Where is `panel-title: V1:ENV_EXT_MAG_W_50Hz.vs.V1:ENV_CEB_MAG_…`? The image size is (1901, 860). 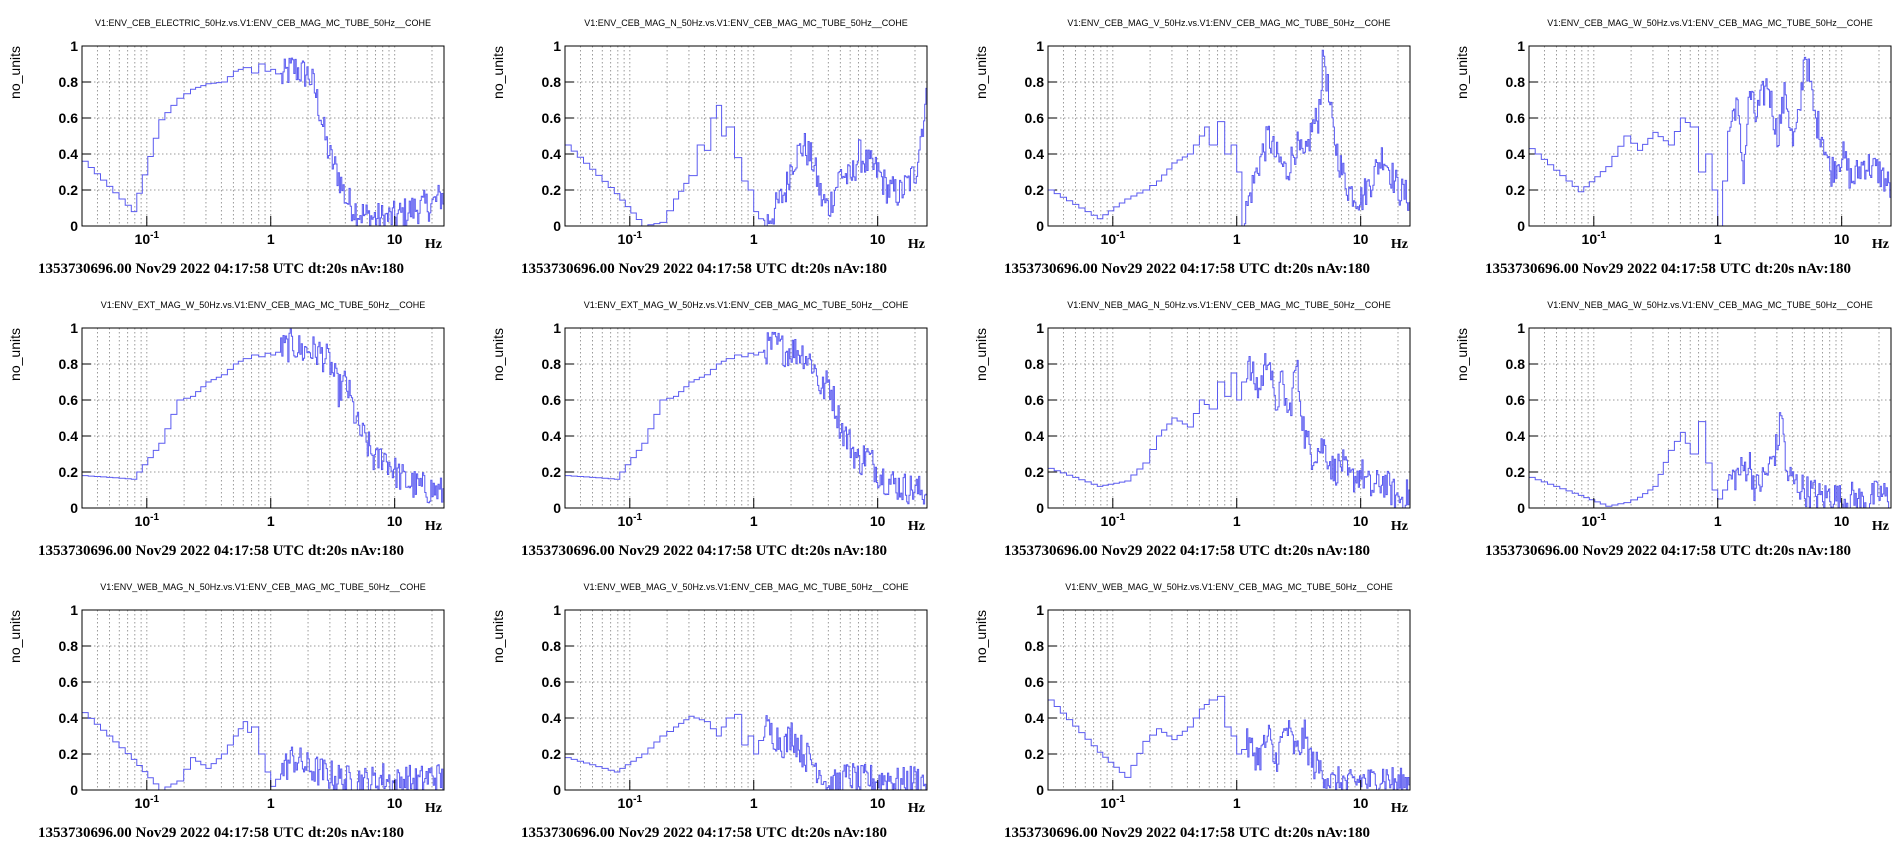 panel-title: V1:ENV_EXT_MAG_W_50Hz.vs.V1:ENV_CEB_MAG_… is located at coordinates (746, 305).